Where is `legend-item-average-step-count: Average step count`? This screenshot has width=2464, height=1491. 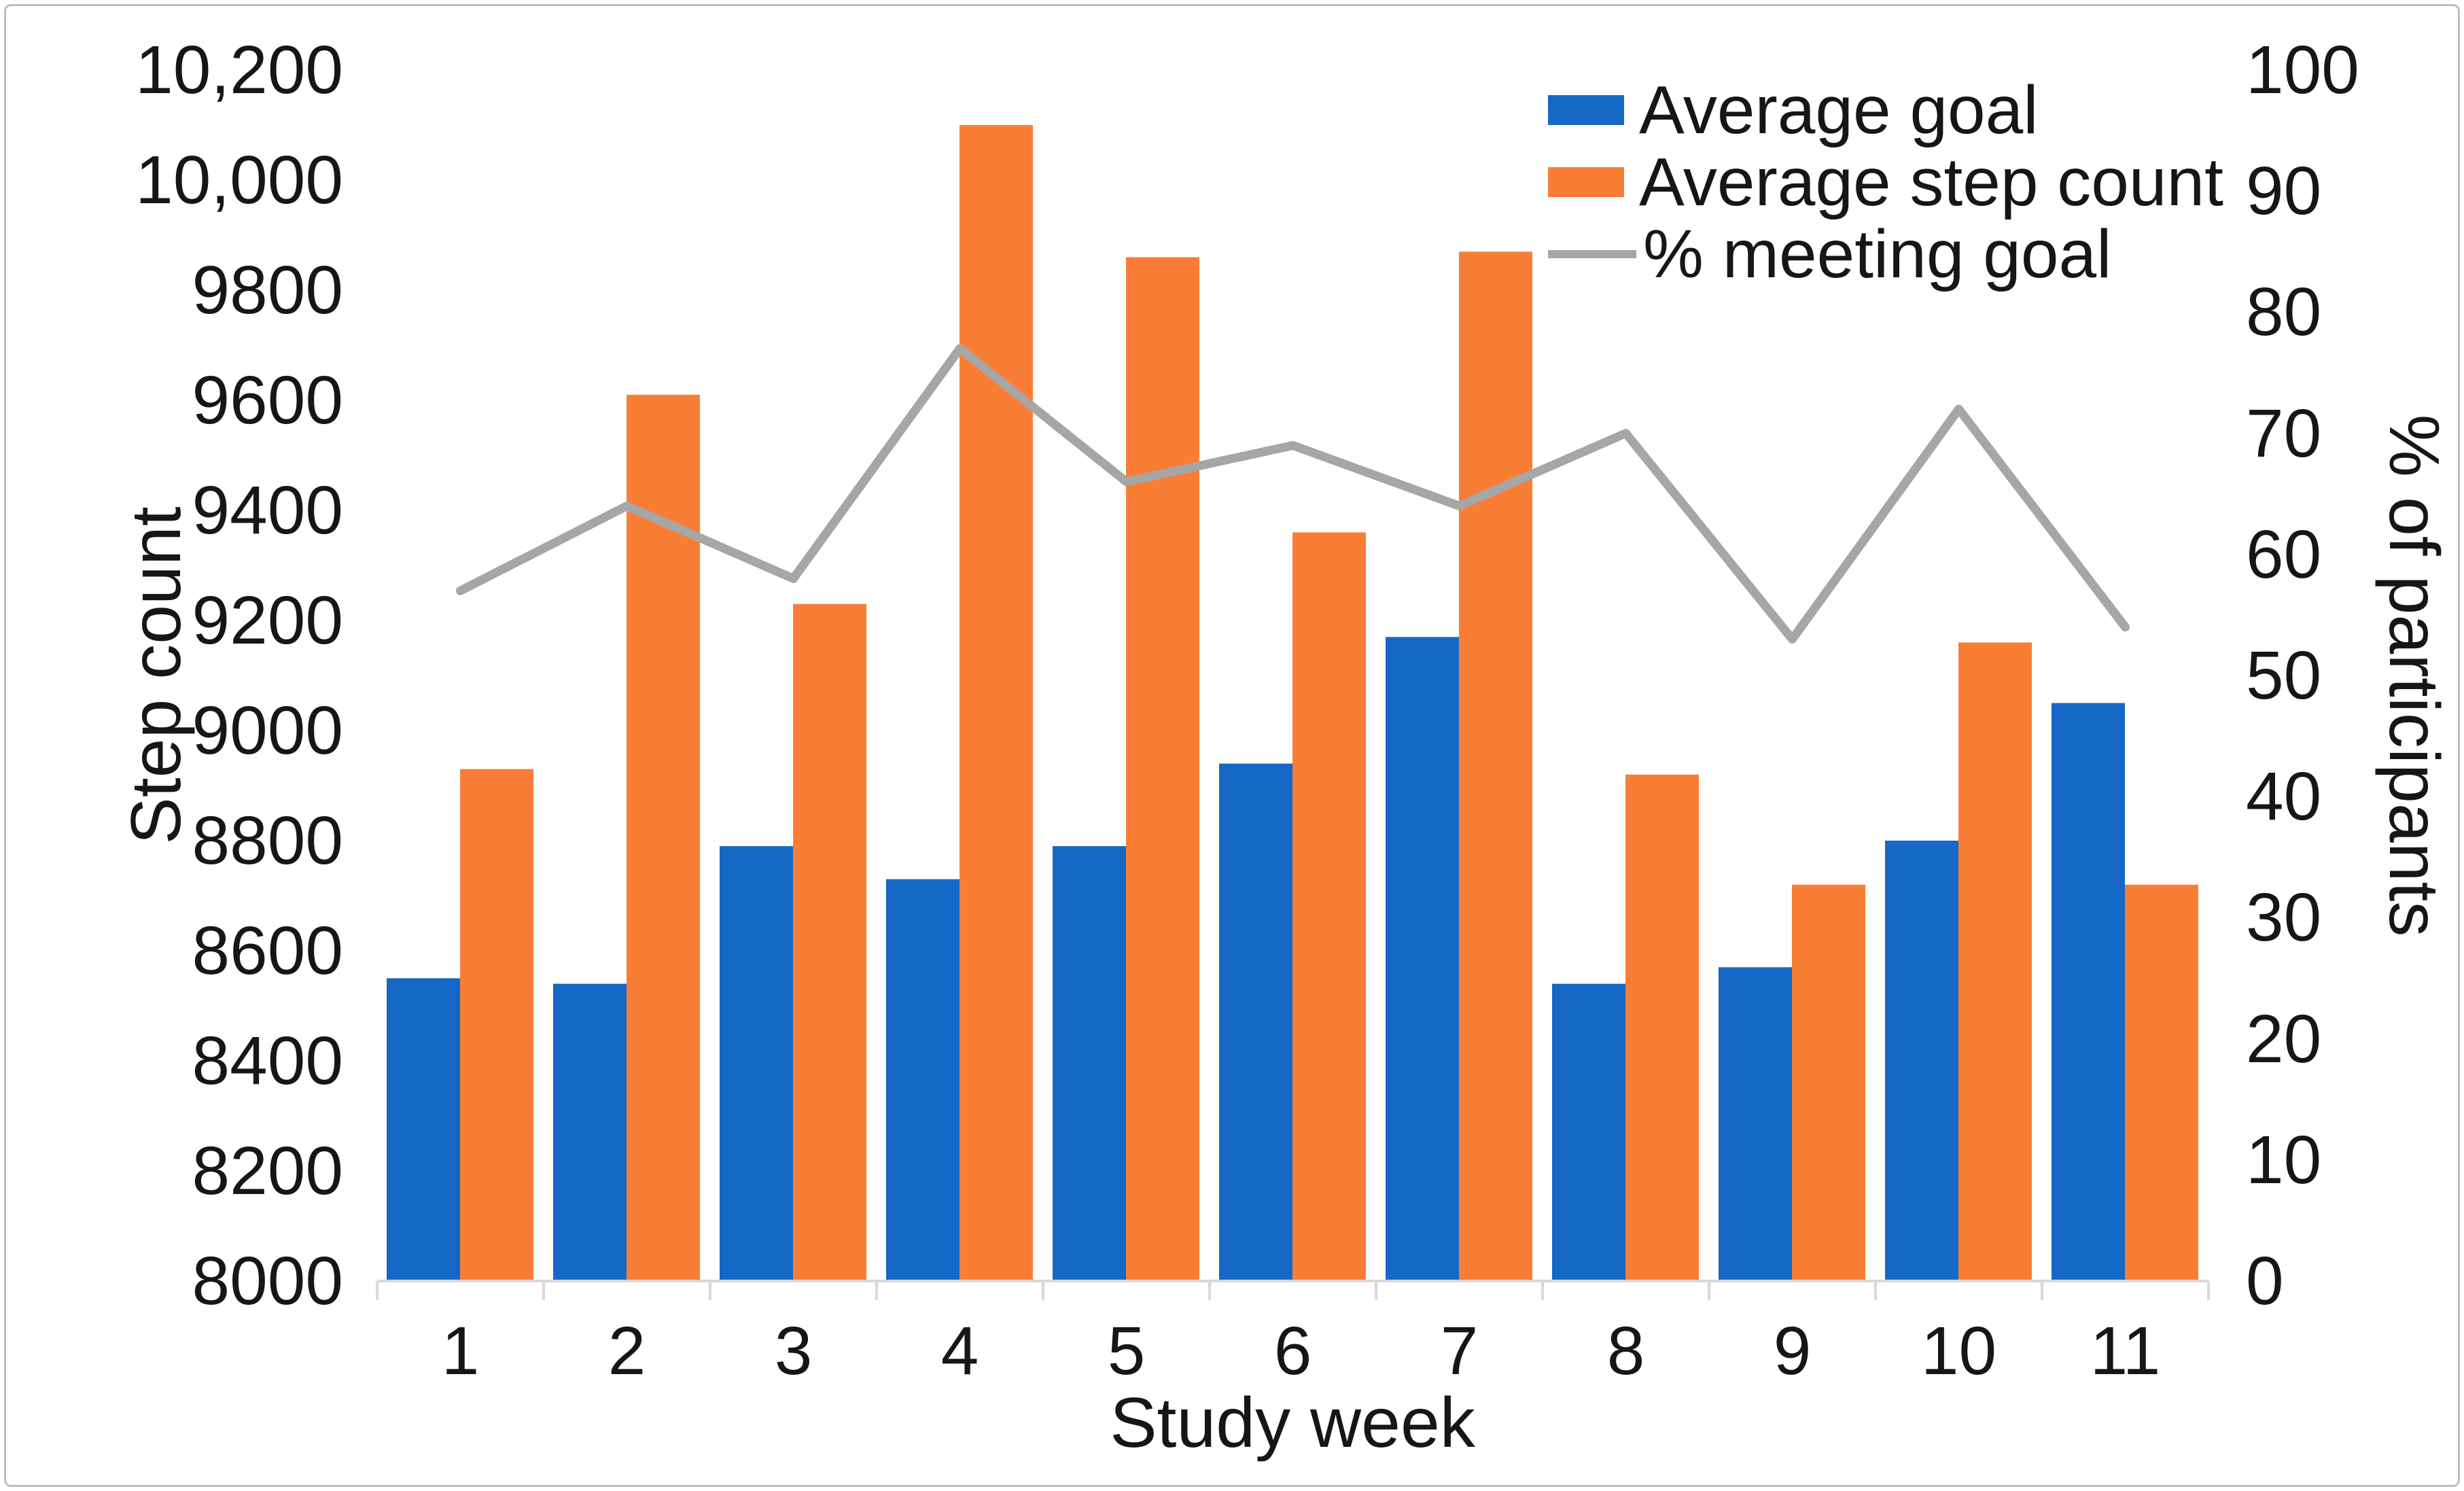 legend-item-average-step-count: Average step count is located at coordinates (1886, 182).